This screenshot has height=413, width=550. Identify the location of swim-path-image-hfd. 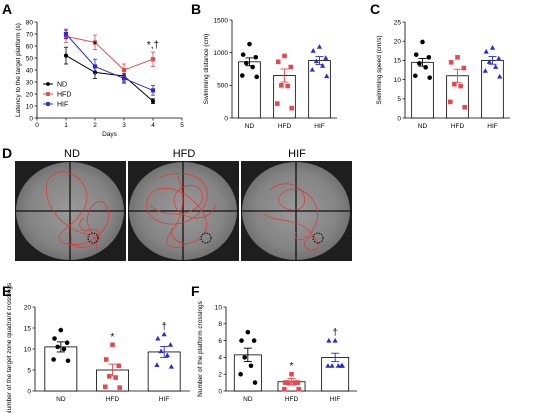
(183, 211).